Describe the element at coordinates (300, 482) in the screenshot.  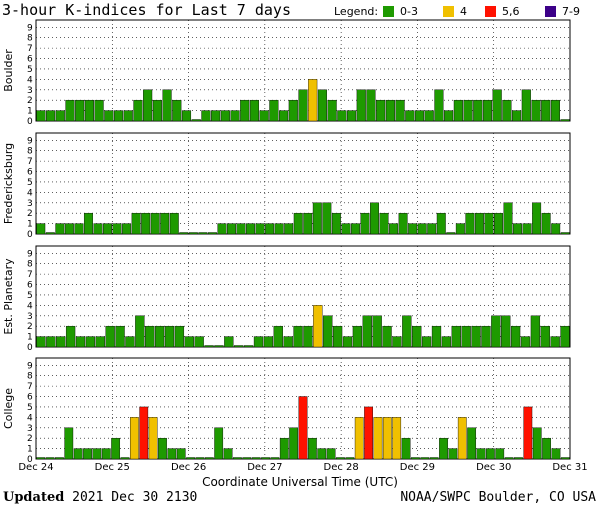
I see `x-axis-title: Coordinate Universal Time (UTC)` at that location.